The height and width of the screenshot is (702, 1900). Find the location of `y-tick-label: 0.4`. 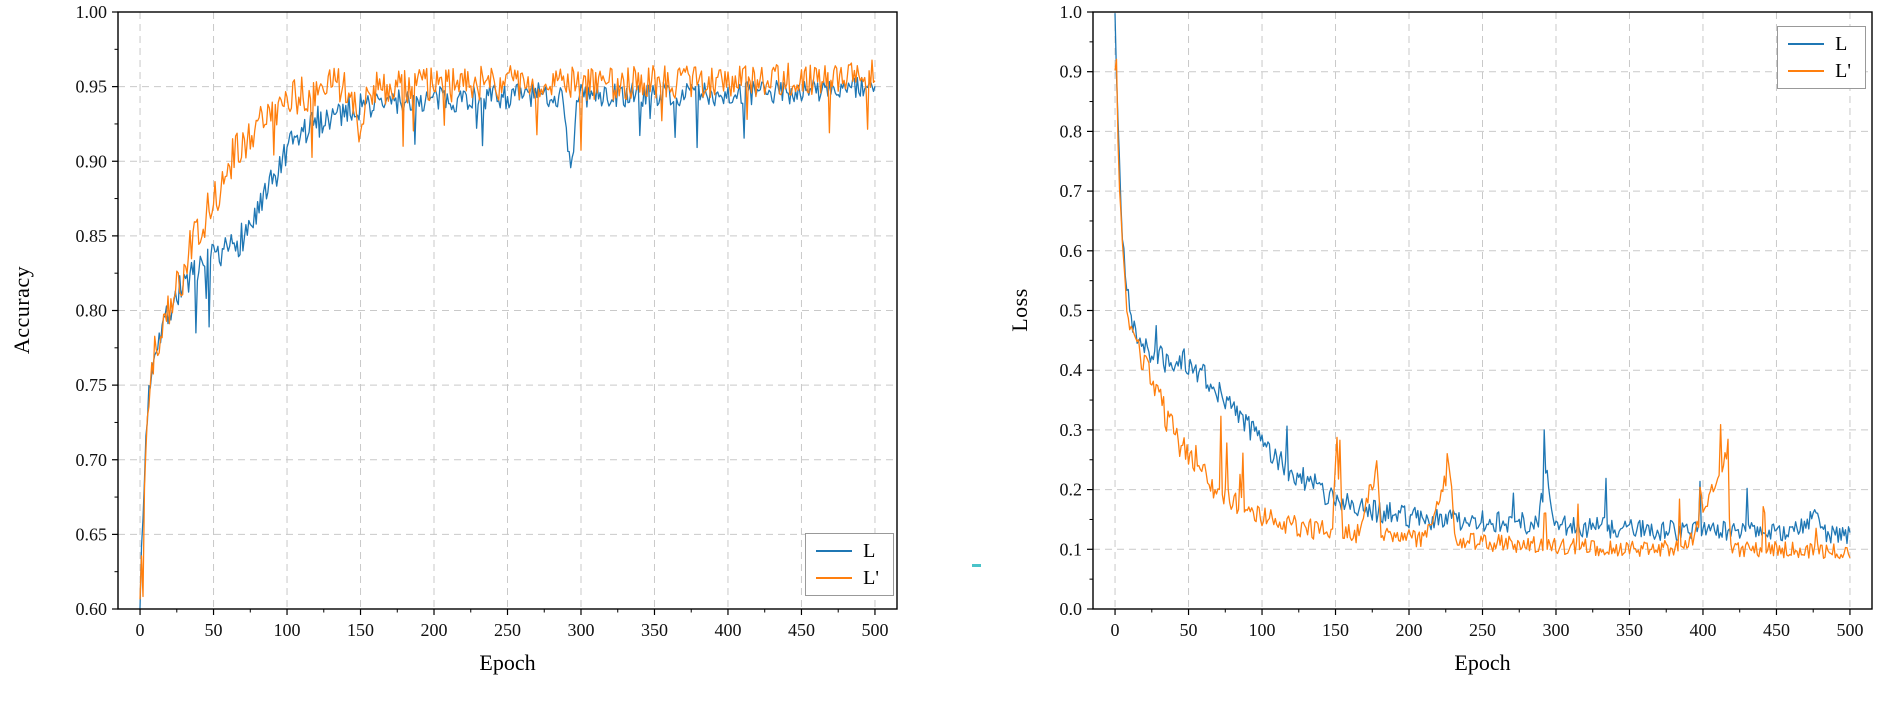

y-tick-label: 0.4 is located at coordinates (1071, 370).